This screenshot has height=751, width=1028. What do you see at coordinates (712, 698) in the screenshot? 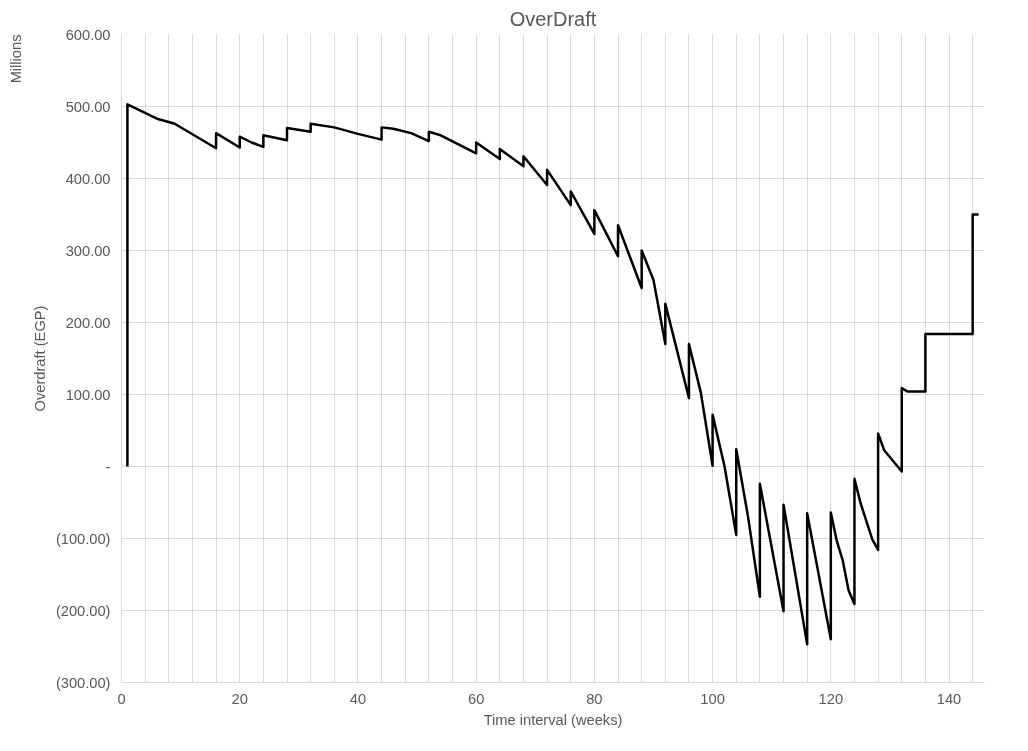
I see `x-tick-label: 100` at bounding box center [712, 698].